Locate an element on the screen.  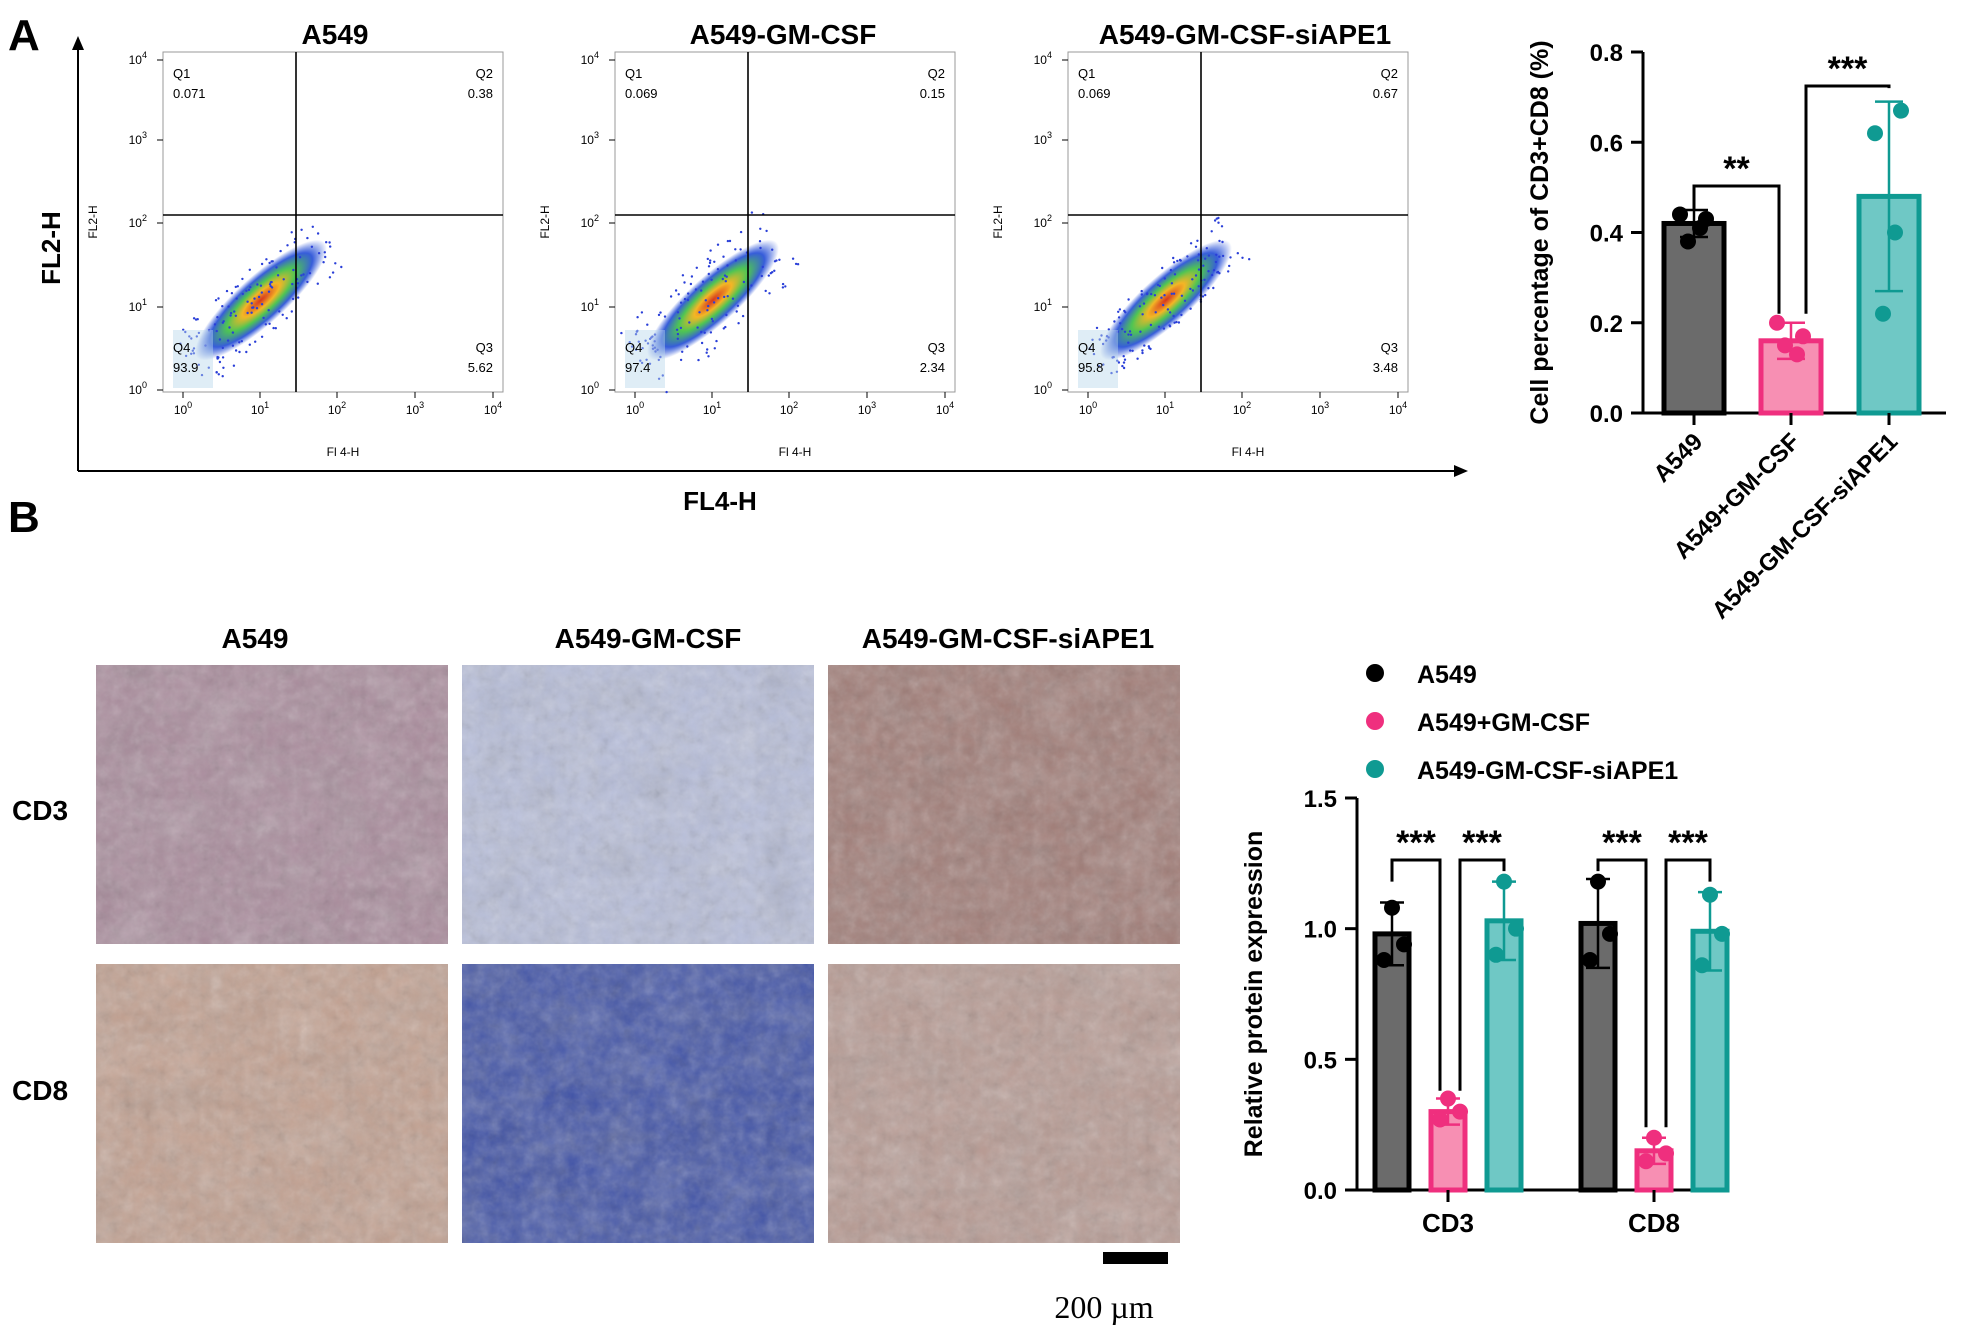
y-tick-label: 0.4 is located at coordinates (1607, 234).